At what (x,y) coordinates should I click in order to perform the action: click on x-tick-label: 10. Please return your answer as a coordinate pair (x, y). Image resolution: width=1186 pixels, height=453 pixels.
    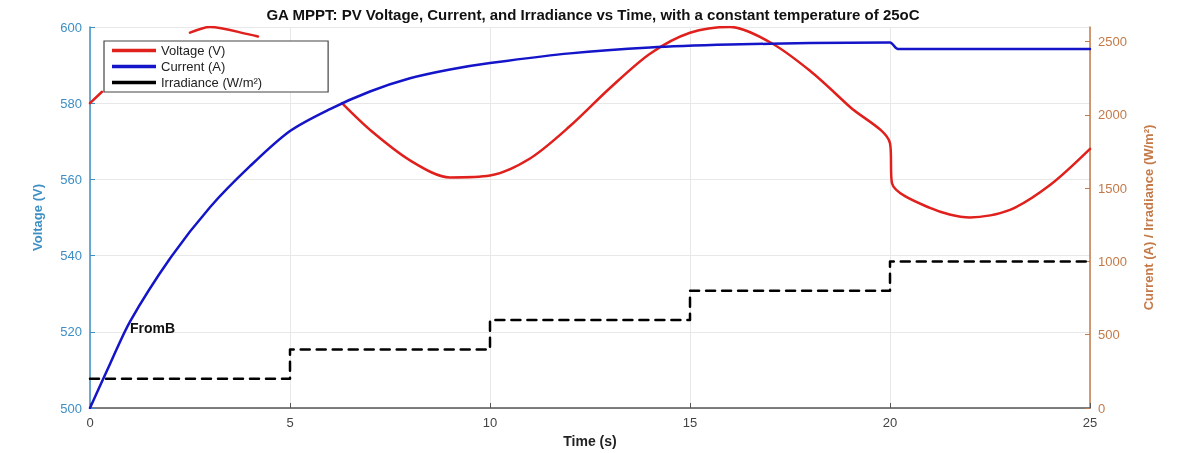
    Looking at the image, I should click on (490, 422).